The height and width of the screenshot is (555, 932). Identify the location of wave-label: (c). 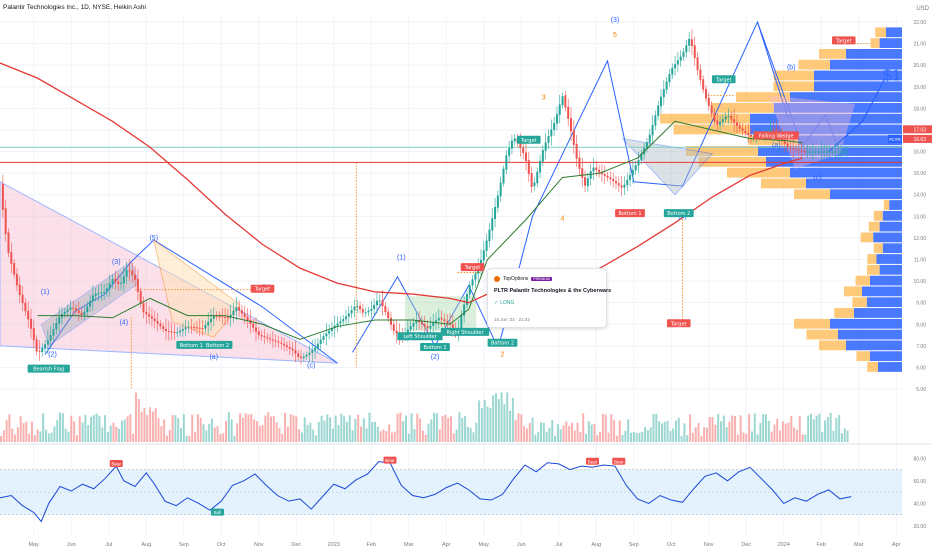
(817, 178).